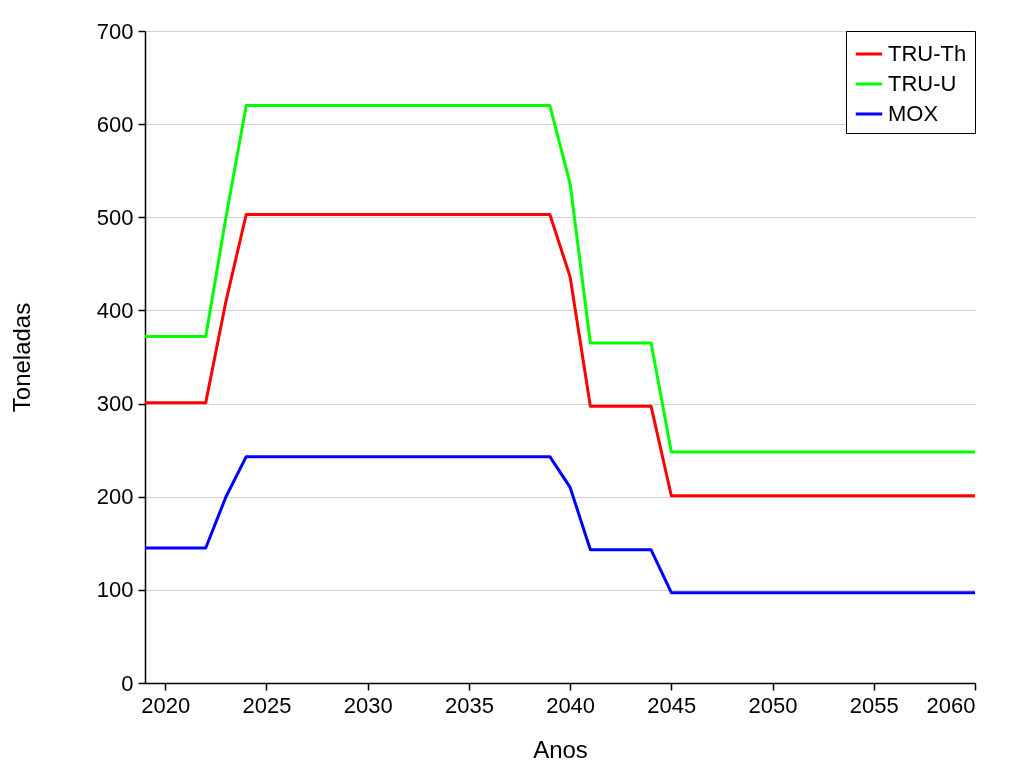 This screenshot has height=783, width=1020. What do you see at coordinates (115, 217) in the screenshot?
I see `y-tick-label: 500` at bounding box center [115, 217].